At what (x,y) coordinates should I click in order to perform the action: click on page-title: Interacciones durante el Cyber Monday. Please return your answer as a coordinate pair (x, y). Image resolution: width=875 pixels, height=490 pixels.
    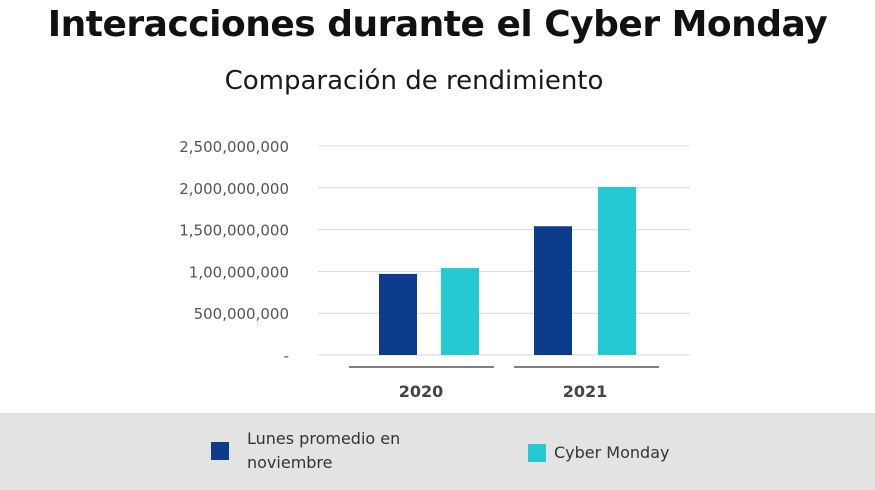
    Looking at the image, I should click on (437, 24).